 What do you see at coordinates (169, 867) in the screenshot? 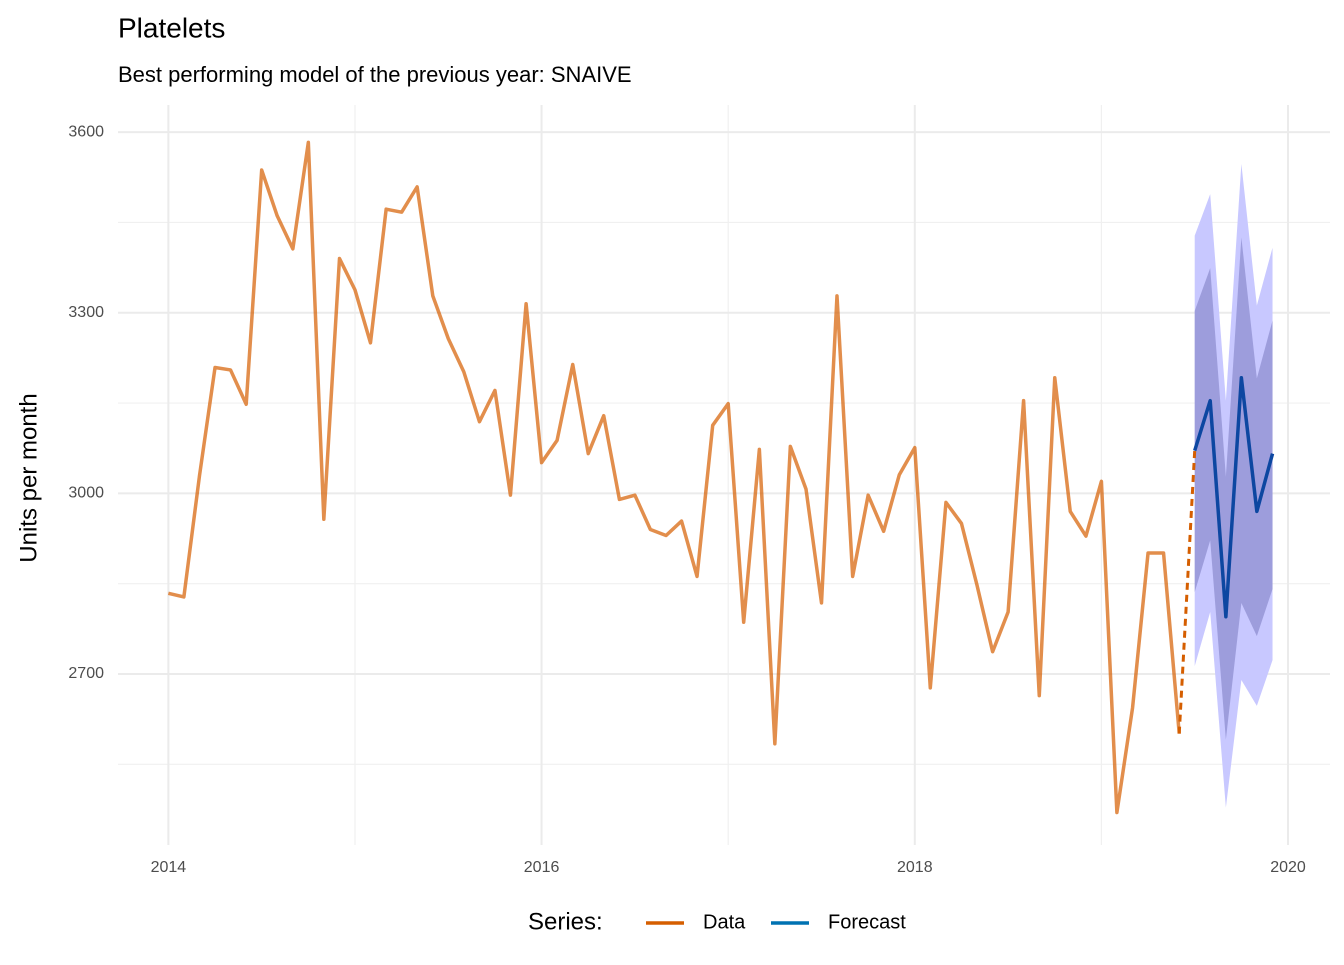
I see `x-tick-label: 2014` at bounding box center [169, 867].